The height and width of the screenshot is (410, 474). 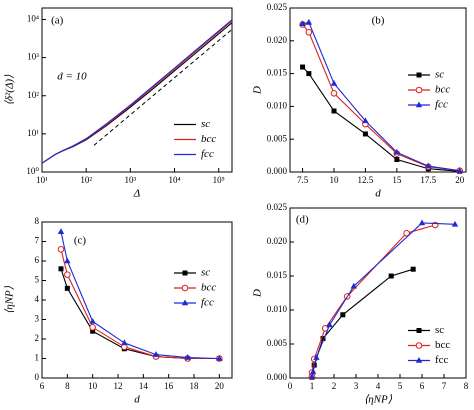 I want to click on y-tick-label: 10³, so click(x=33, y=57).